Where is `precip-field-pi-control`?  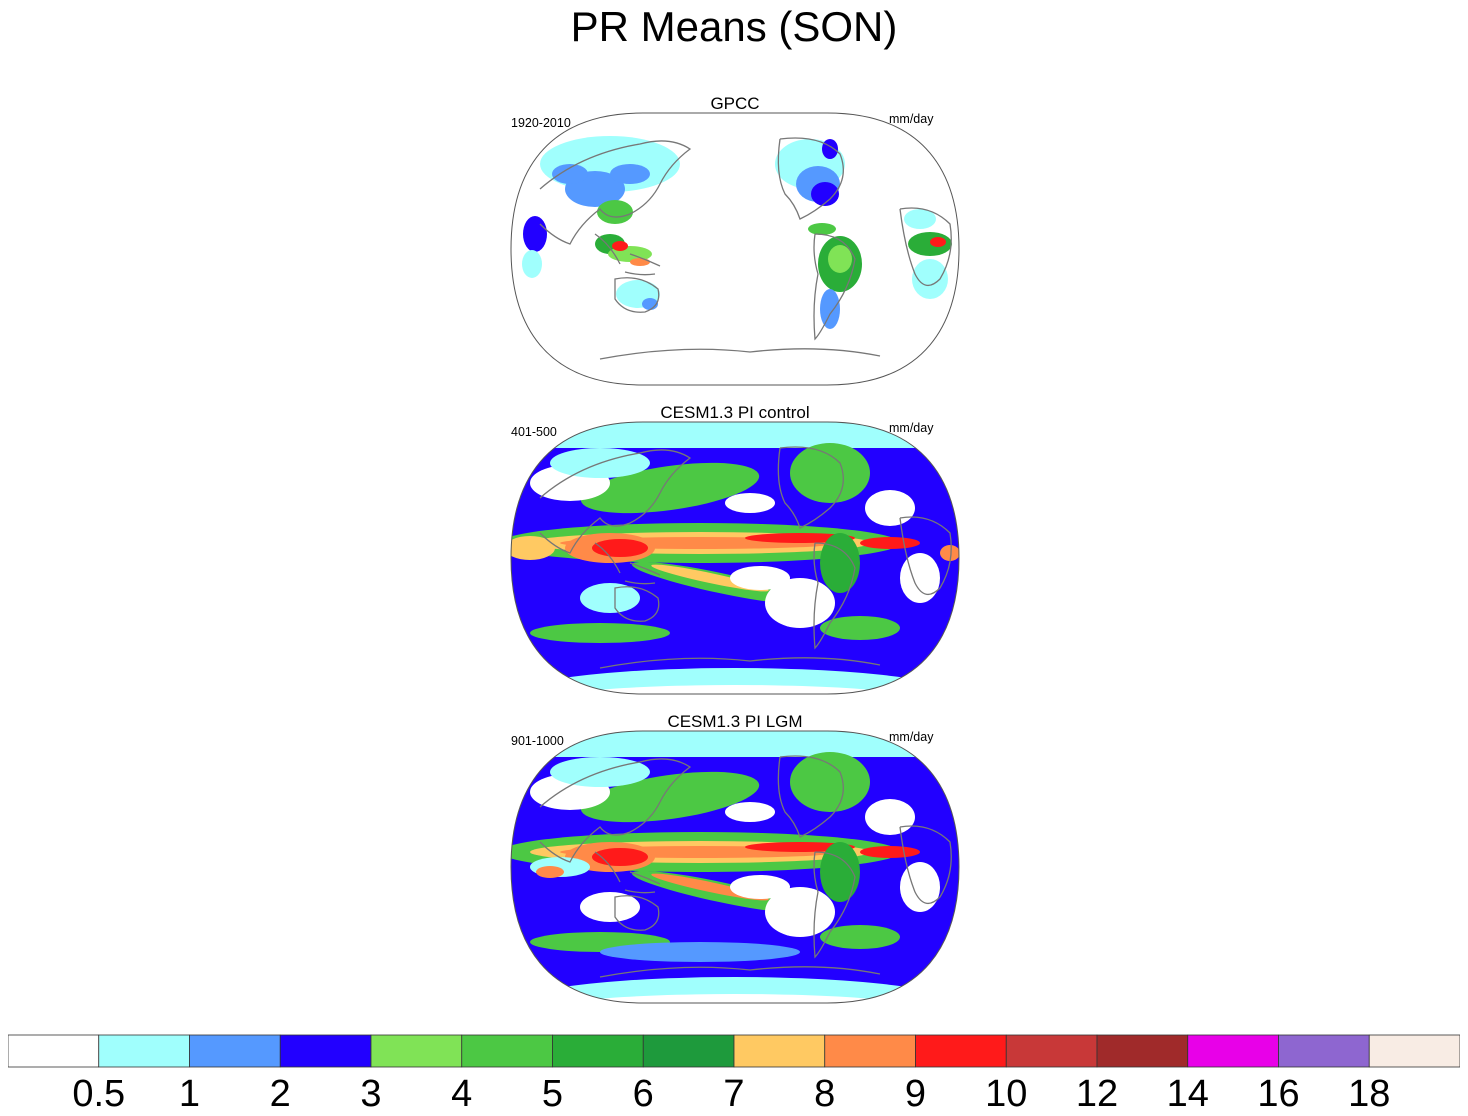 precip-field-pi-control is located at coordinates (735, 558).